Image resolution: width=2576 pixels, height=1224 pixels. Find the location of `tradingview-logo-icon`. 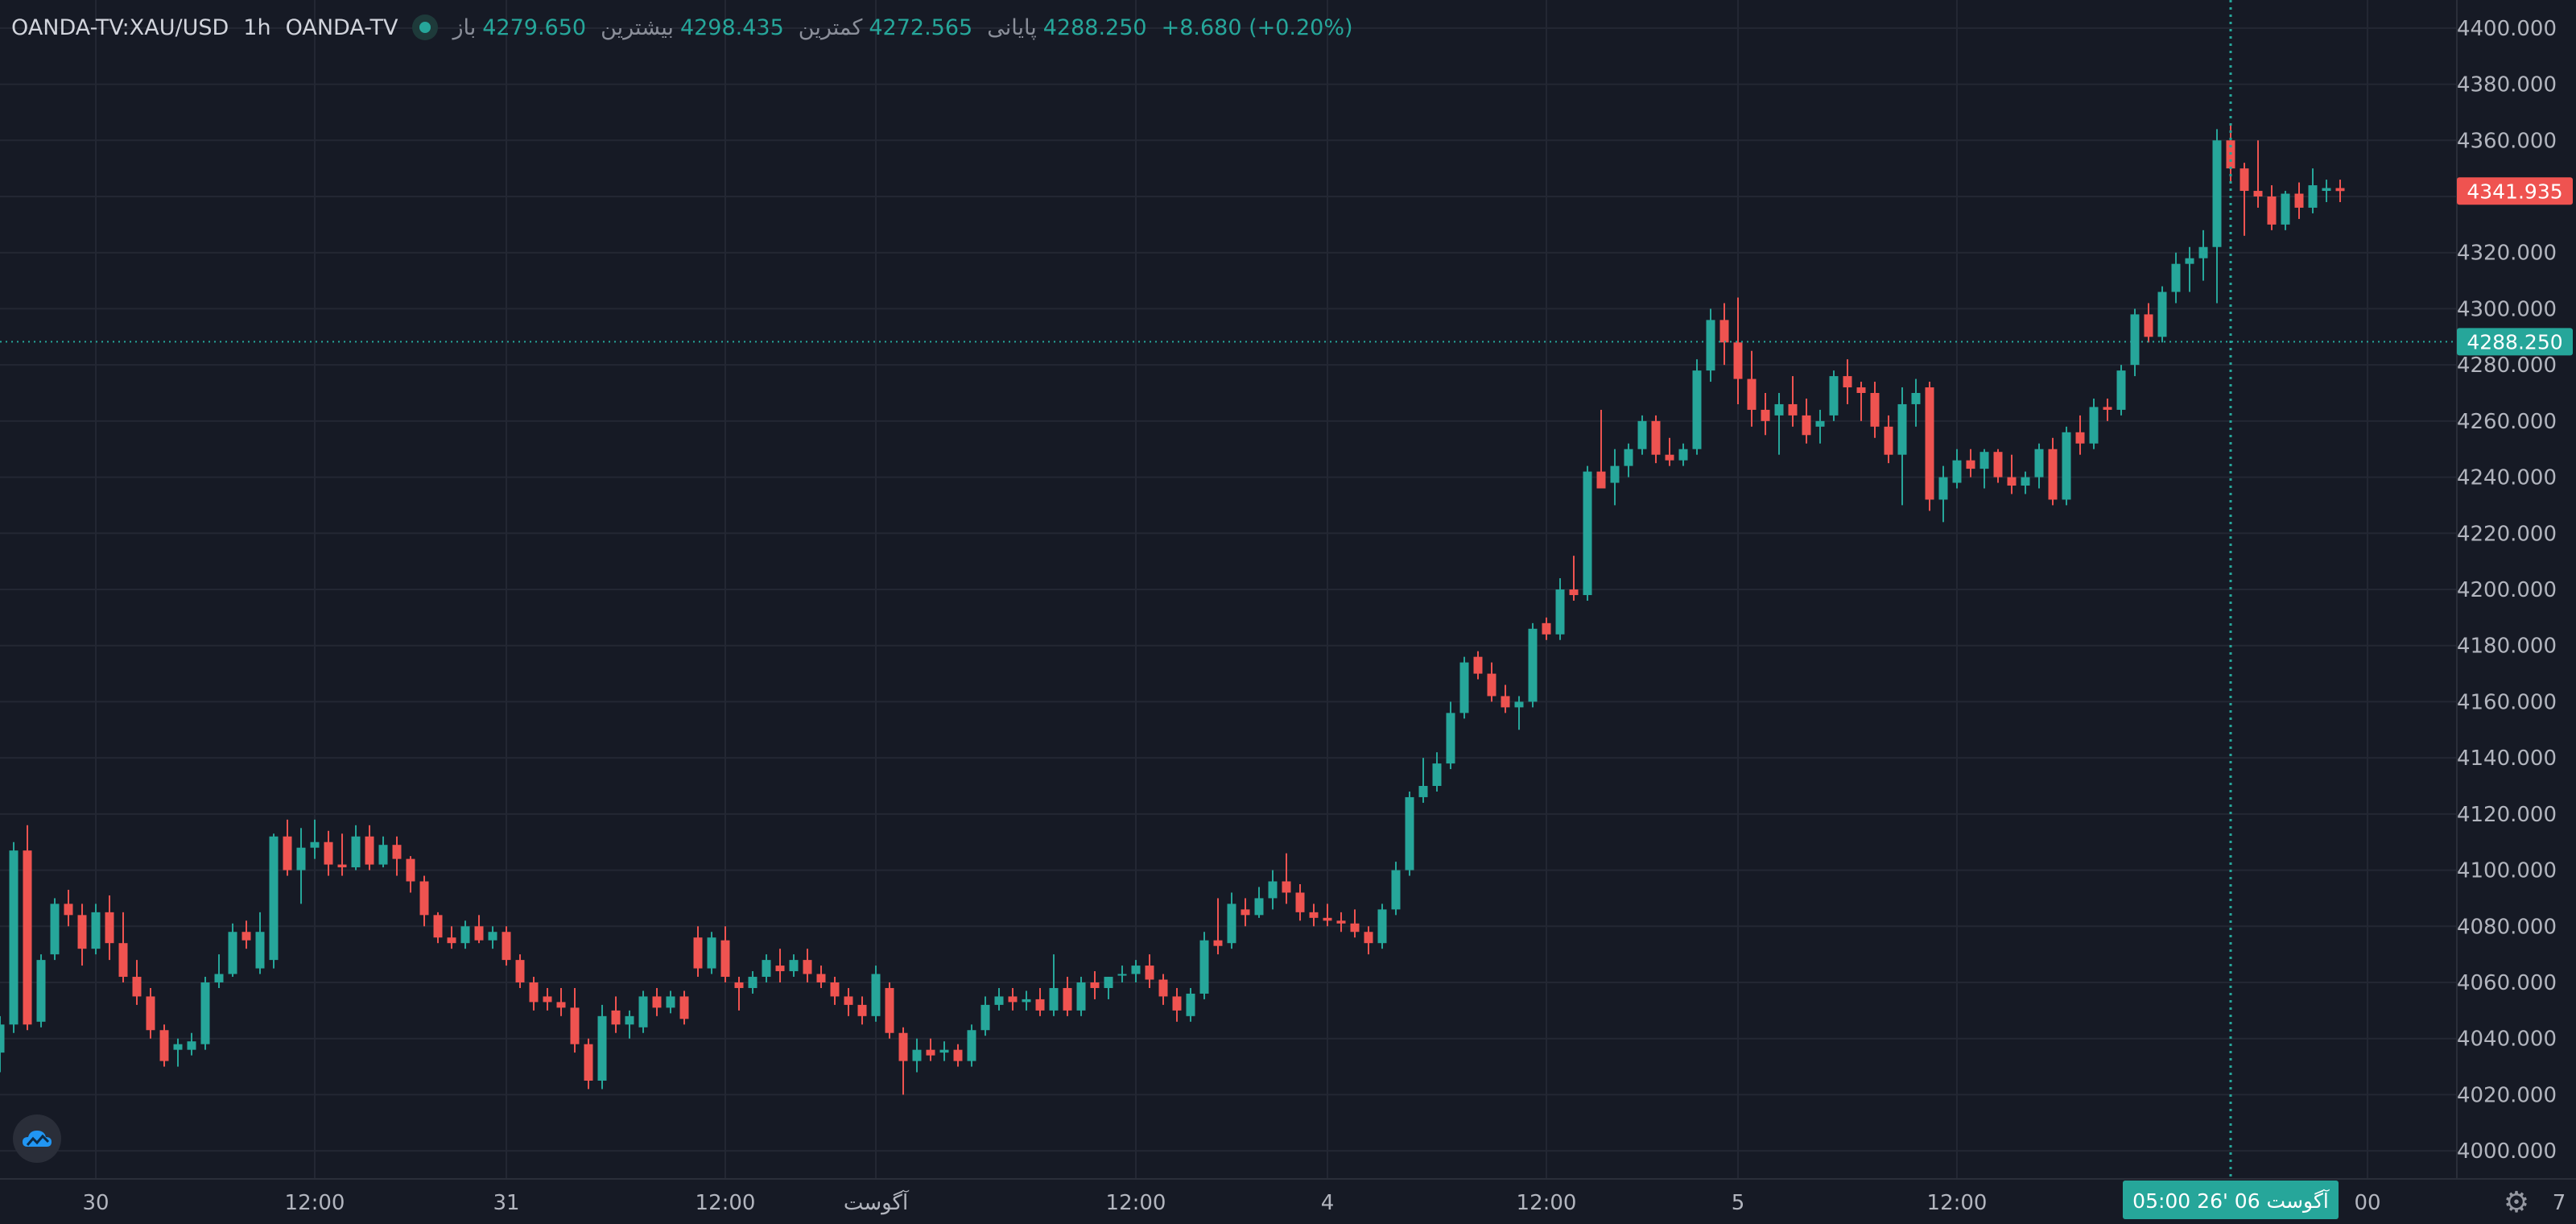

tradingview-logo-icon is located at coordinates (37, 1138).